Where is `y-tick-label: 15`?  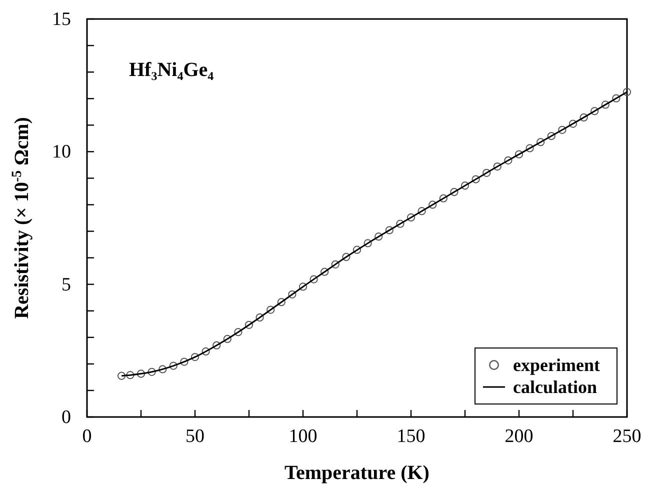 y-tick-label: 15 is located at coordinates (61, 19).